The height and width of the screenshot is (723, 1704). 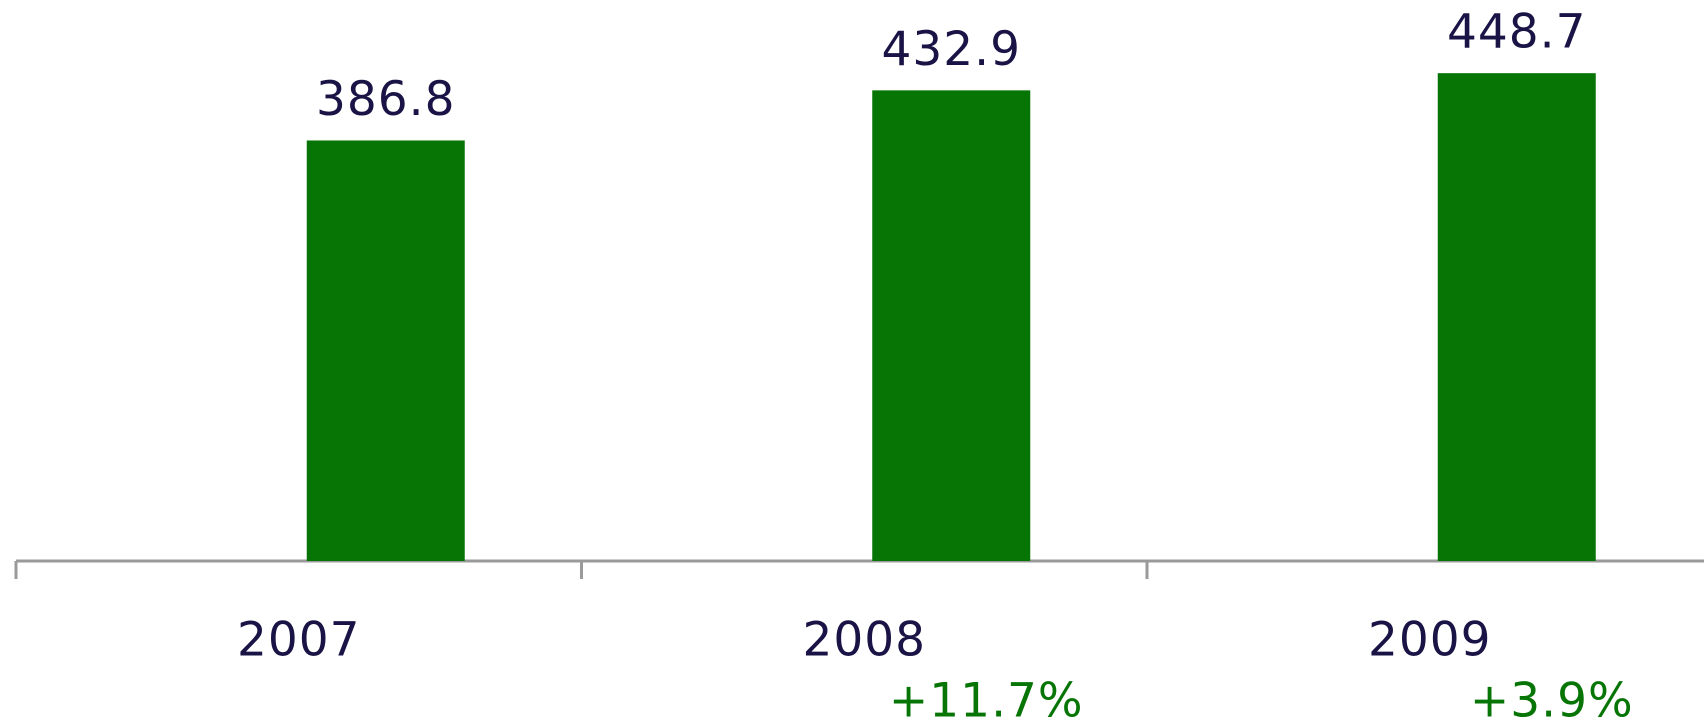 What do you see at coordinates (864, 640) in the screenshot?
I see `x-tick-label: 2008` at bounding box center [864, 640].